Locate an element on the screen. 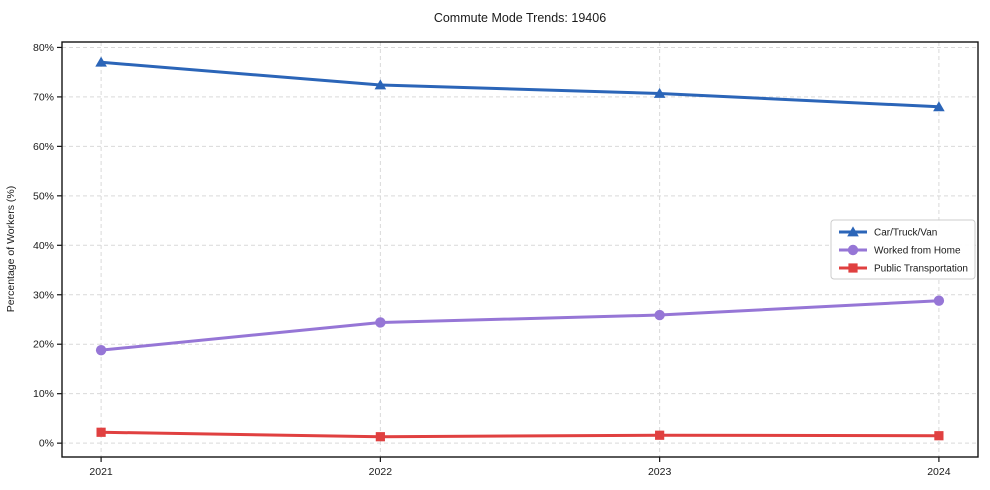  y-tick-label: 30% is located at coordinates (43, 295).